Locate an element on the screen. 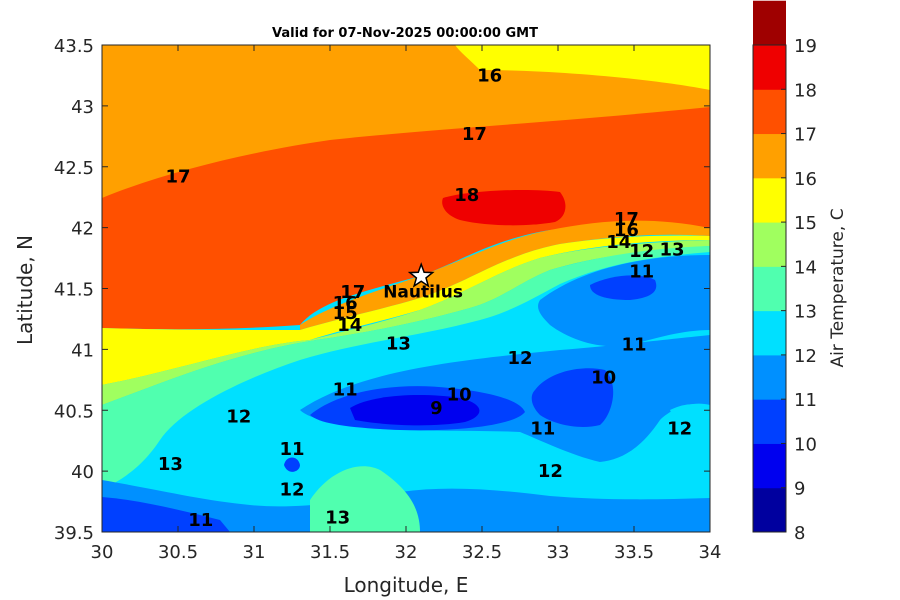  y-tick-label: 39.5 is located at coordinates (74, 533).